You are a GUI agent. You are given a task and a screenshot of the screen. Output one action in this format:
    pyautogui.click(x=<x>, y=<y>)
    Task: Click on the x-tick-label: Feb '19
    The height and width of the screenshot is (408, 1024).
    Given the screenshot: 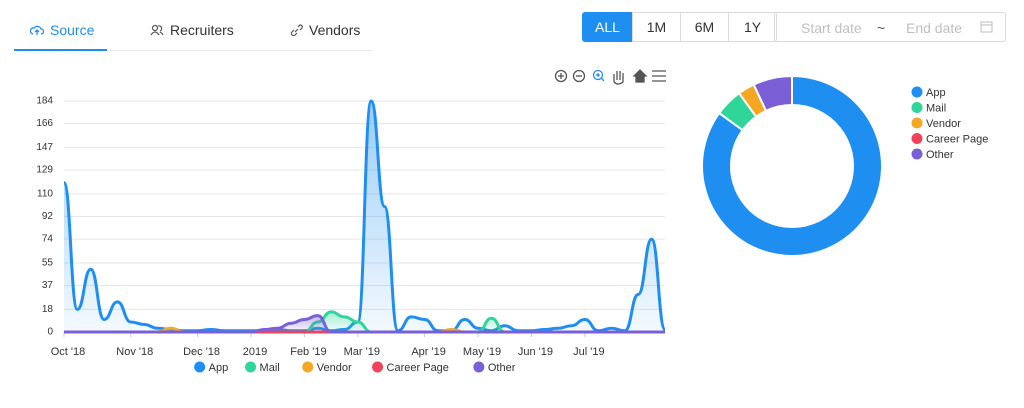 What is the action you would take?
    pyautogui.click(x=308, y=352)
    